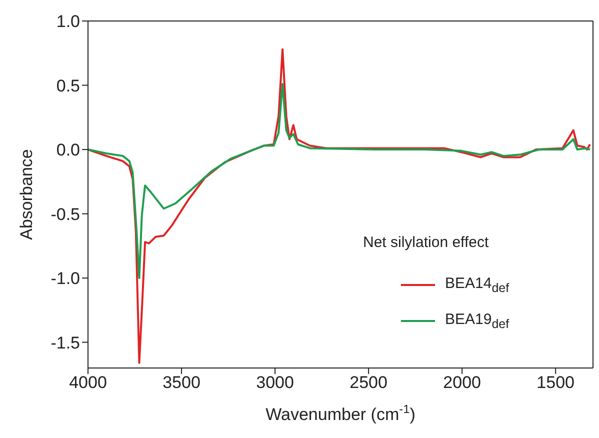 The width and height of the screenshot is (599, 438). Describe the element at coordinates (341, 413) in the screenshot. I see `x-axis-title: Wavenumber (cm$^{-1}$)` at that location.